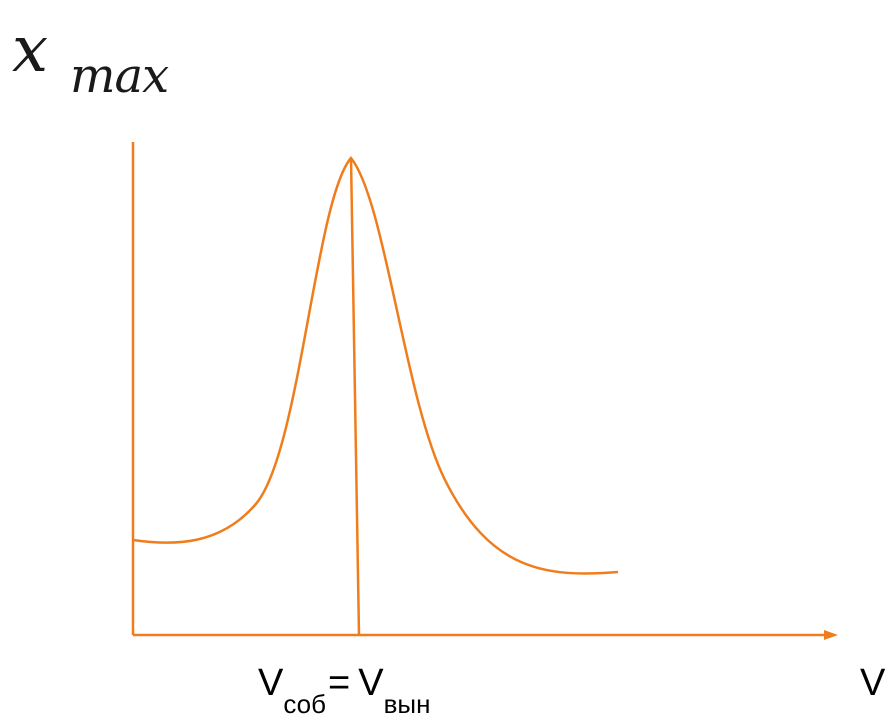  I want to click on y-axis-label: x max, so click(162, 63).